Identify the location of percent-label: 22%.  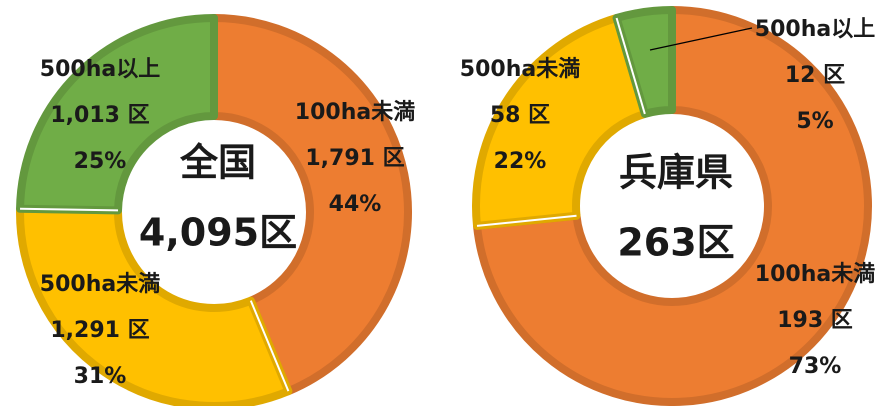
(520, 161).